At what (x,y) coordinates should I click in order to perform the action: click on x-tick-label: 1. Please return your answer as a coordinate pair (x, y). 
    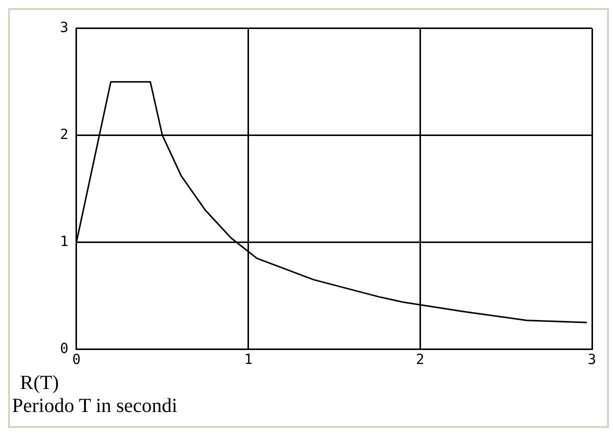
    Looking at the image, I should click on (248, 360).